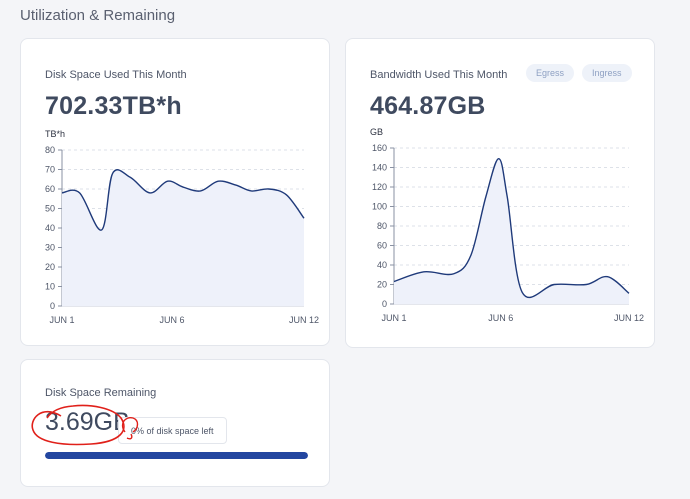  What do you see at coordinates (113, 106) in the screenshot?
I see `disk-used-value: 702.33TB*h` at bounding box center [113, 106].